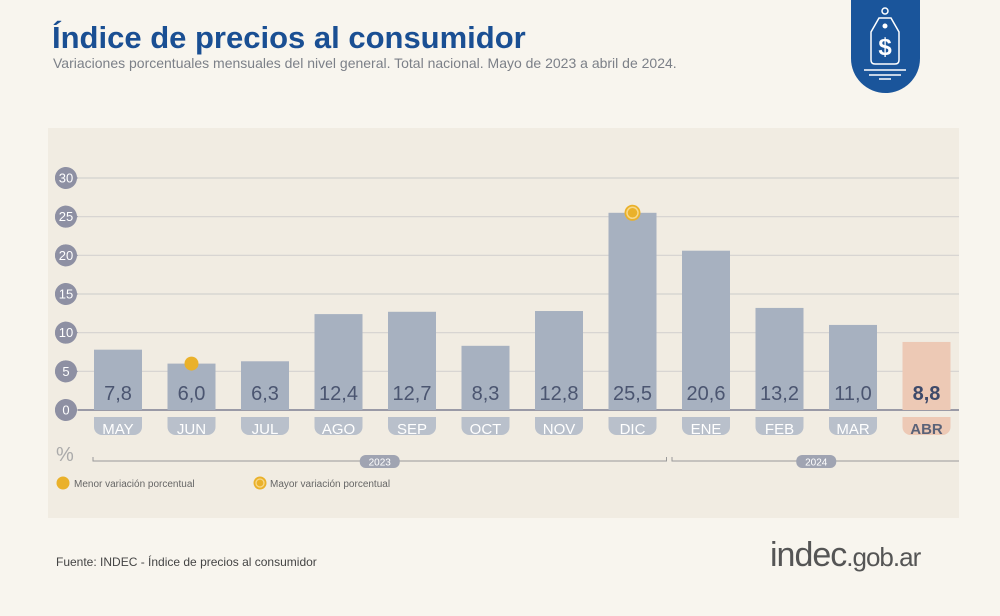  I want to click on year-label: 2024, so click(816, 463).